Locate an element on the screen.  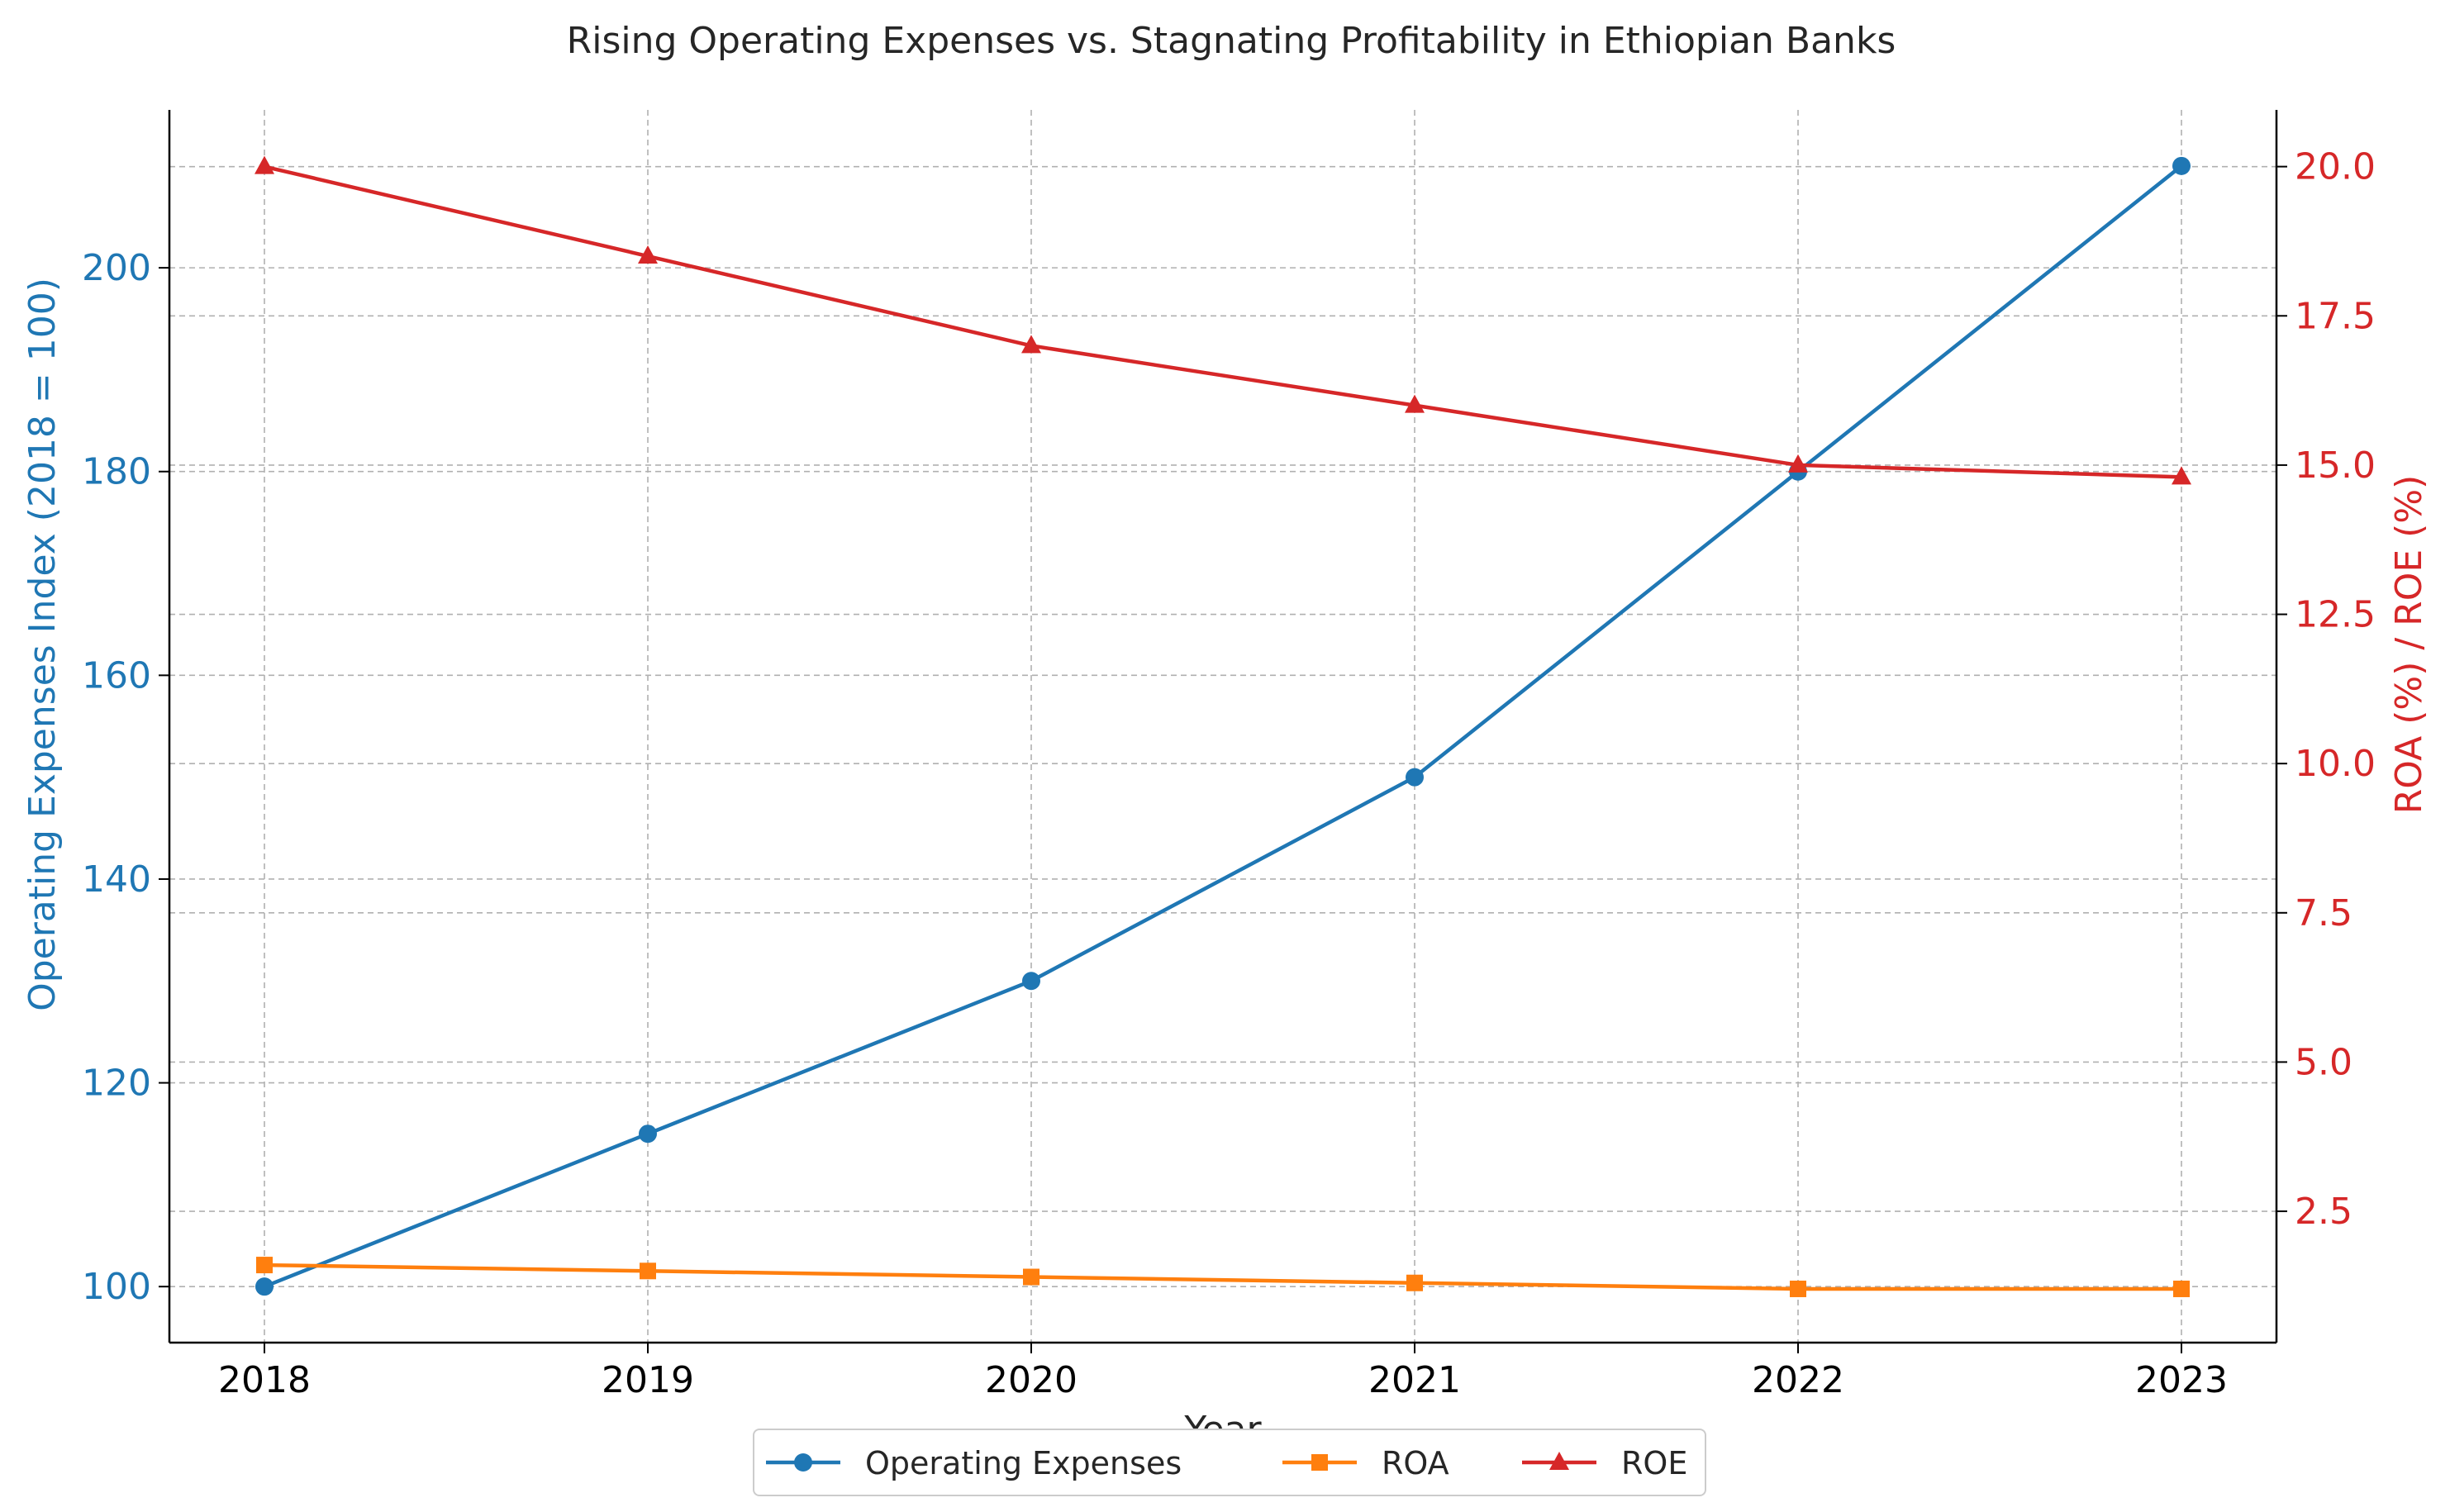
series-roa is located at coordinates (1223, 1277).